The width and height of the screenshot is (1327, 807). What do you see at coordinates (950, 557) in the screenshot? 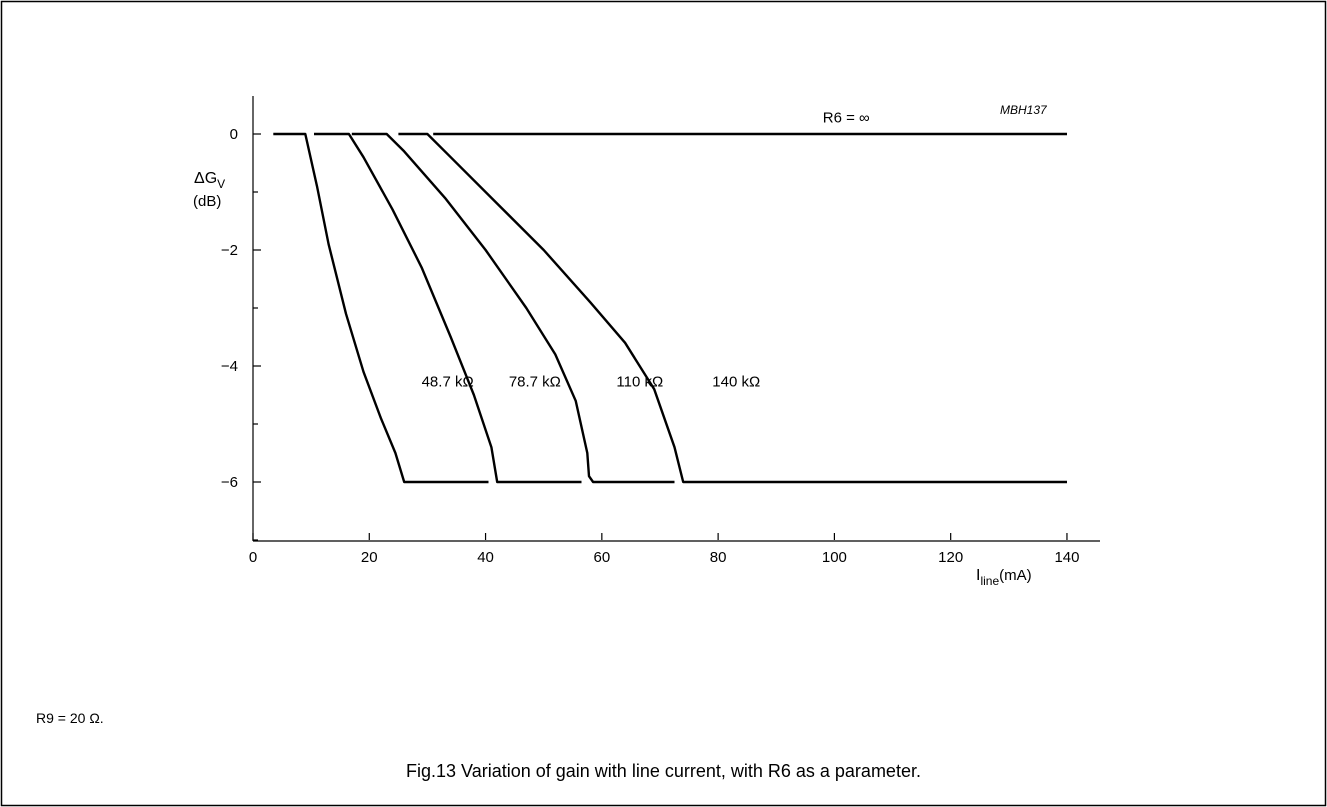
I see `x-tick-label: 120` at bounding box center [950, 557].